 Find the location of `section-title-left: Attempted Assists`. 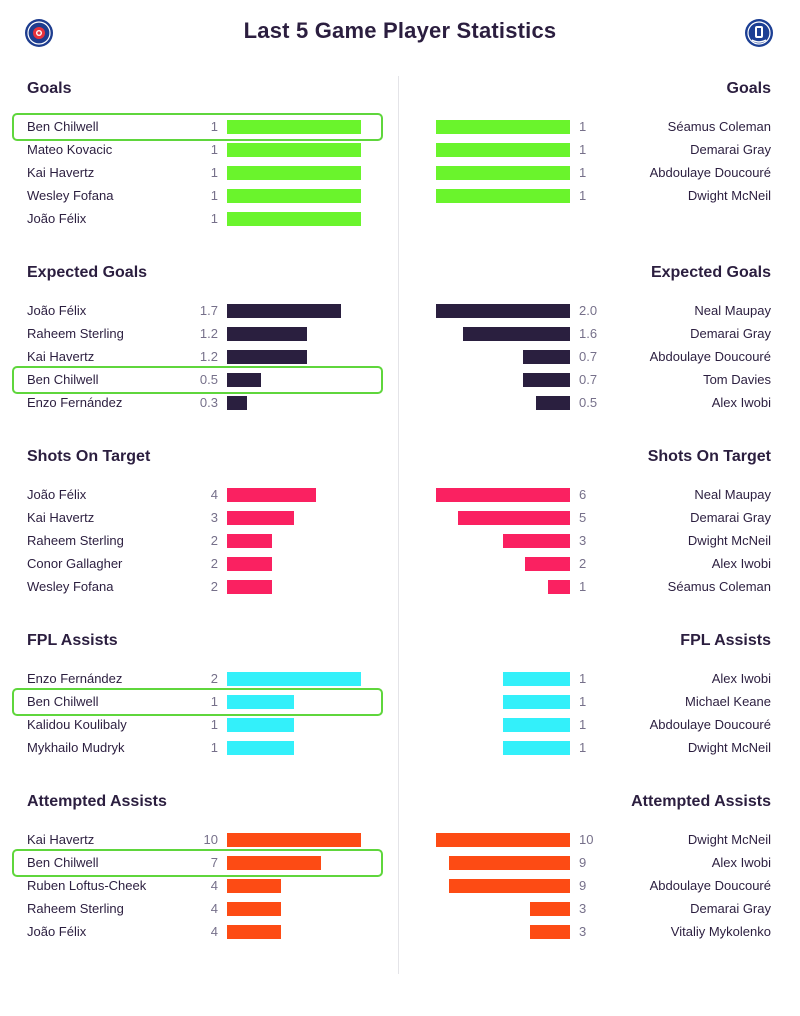

section-title-left: Attempted Assists is located at coordinates (97, 801).